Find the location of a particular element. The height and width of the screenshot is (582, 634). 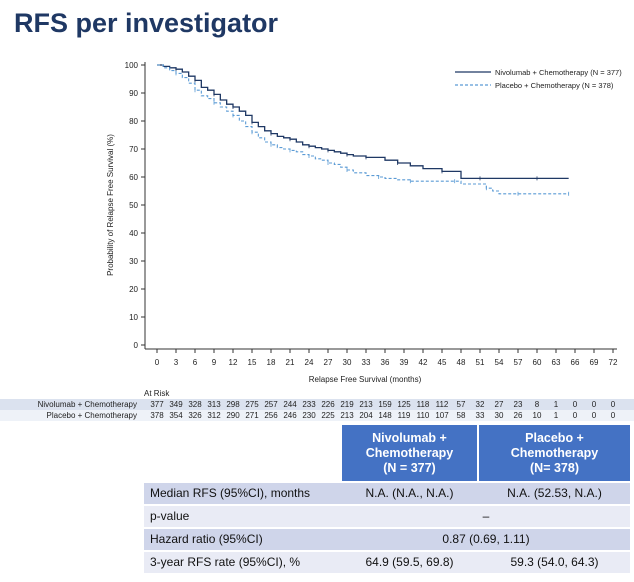

x-tick-label: 60 is located at coordinates (537, 362).